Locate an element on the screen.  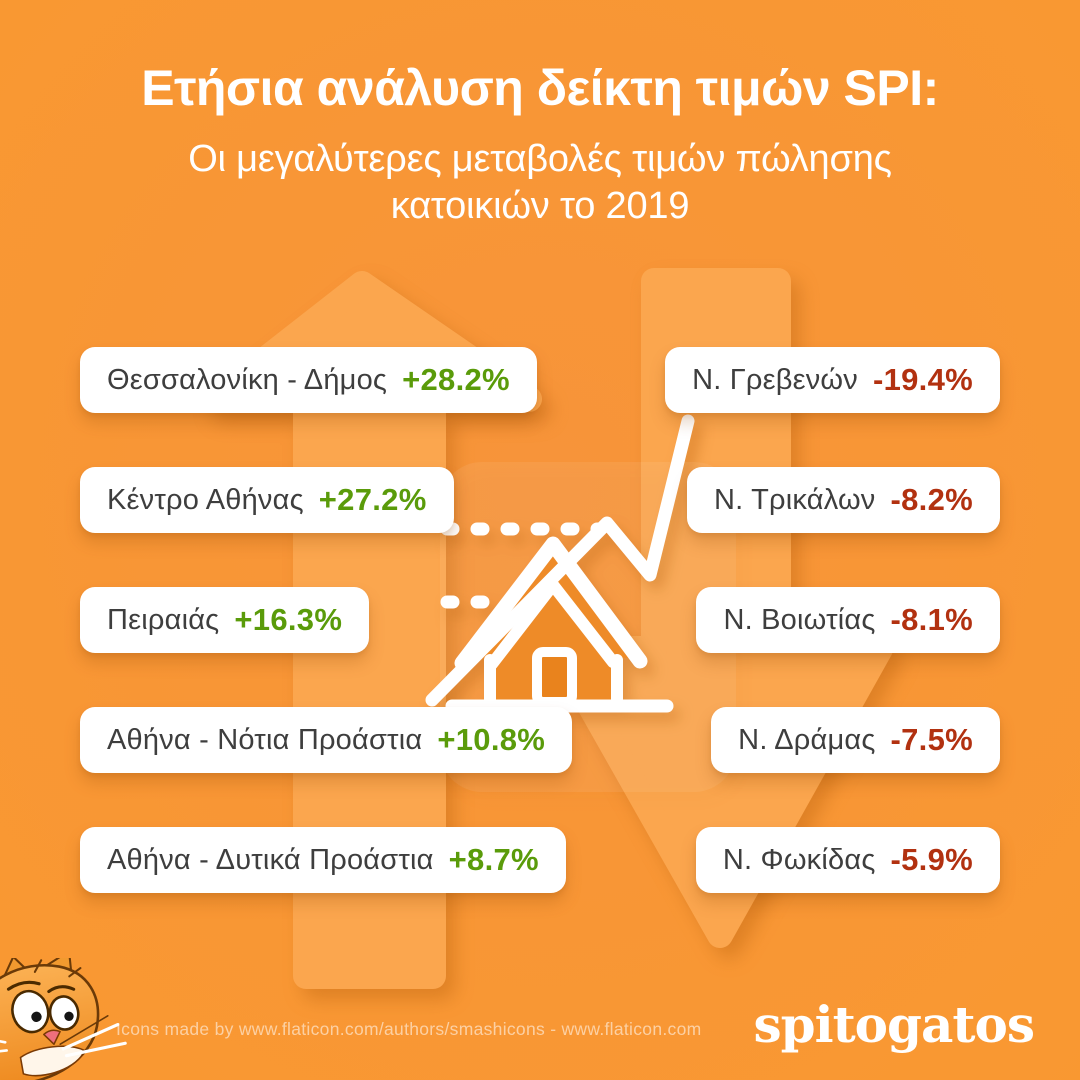
region-label: Ν. Δράμας is located at coordinates (807, 739).